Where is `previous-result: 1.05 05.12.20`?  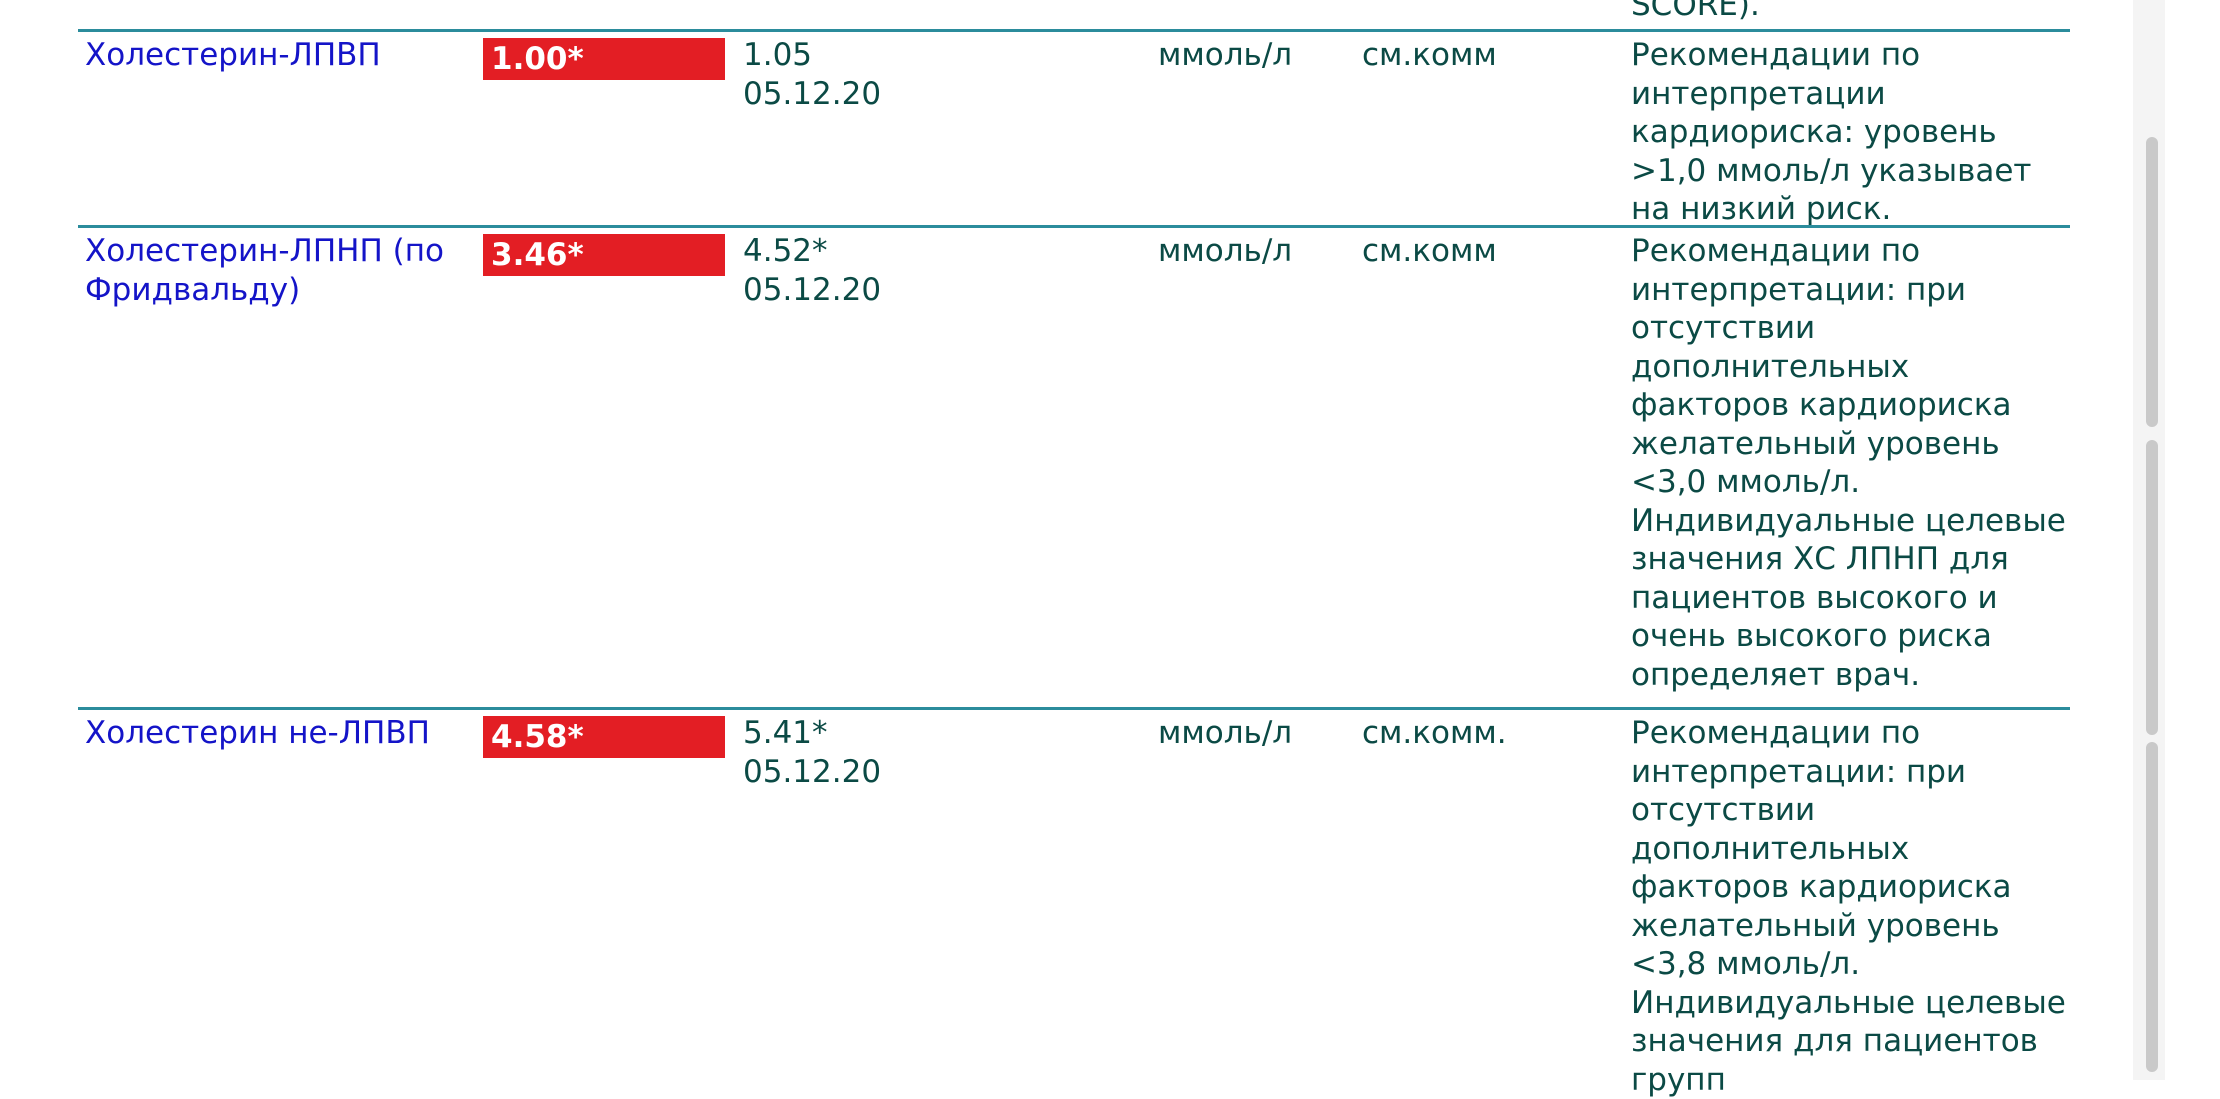 previous-result: 1.05 05.12.20 is located at coordinates (812, 74).